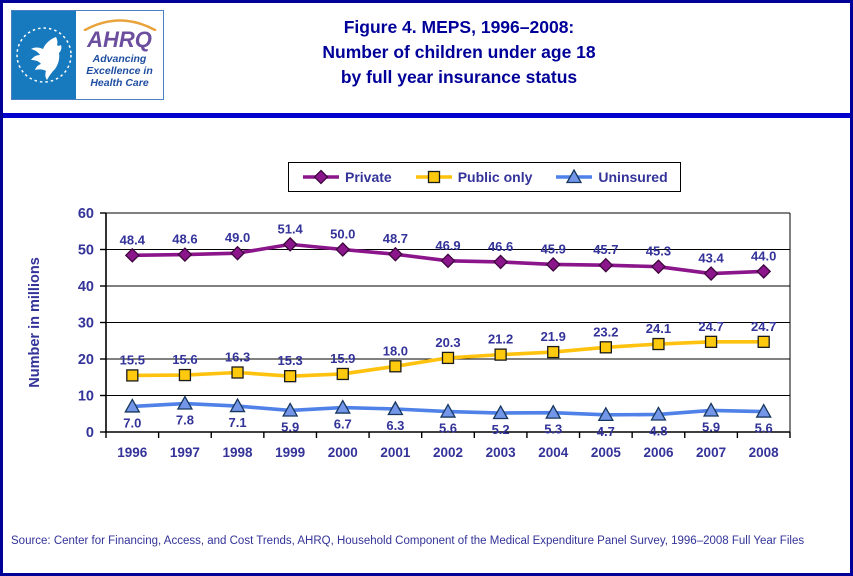 The image size is (853, 576). What do you see at coordinates (290, 228) in the screenshot?
I see `data-point-label: 51.4` at bounding box center [290, 228].